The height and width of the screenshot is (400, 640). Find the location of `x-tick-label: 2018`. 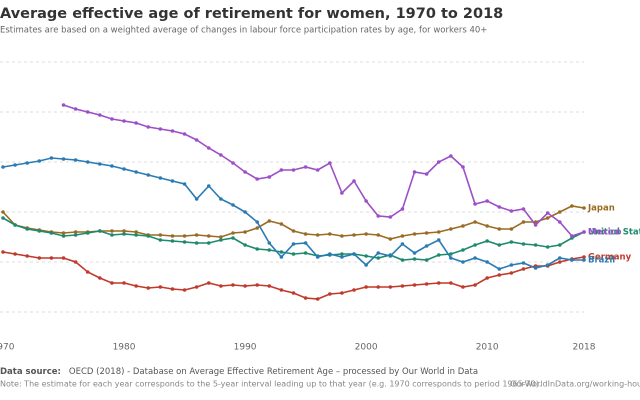

x-tick-label: 2018 is located at coordinates (584, 348).